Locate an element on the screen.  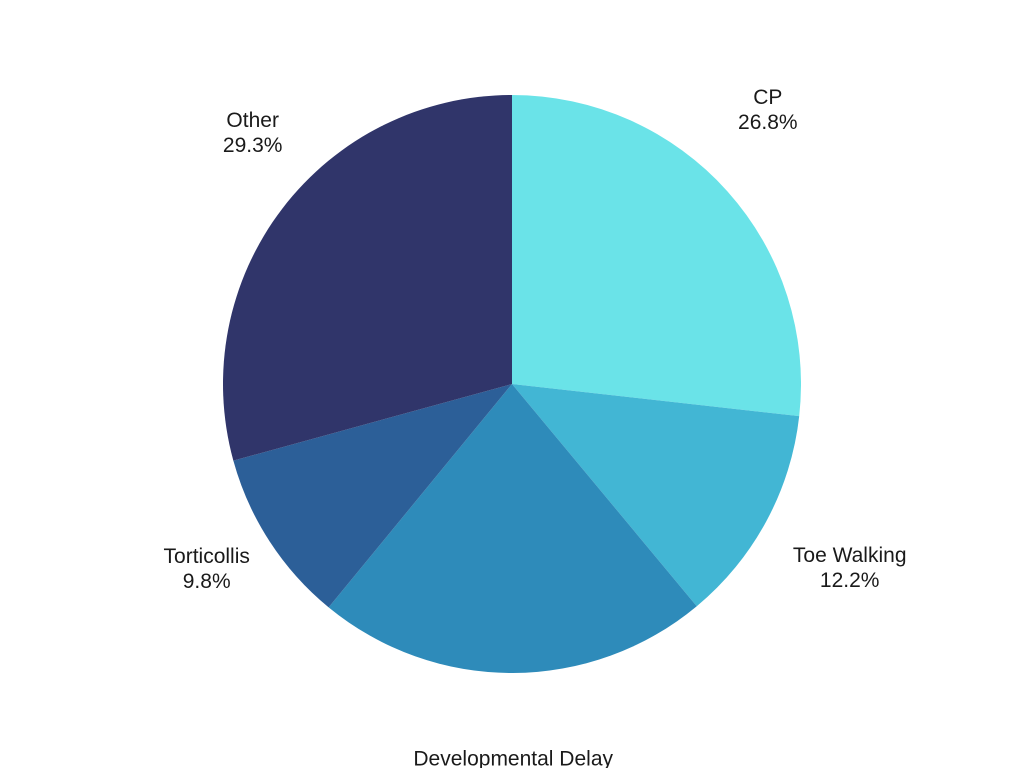
slice-value-cp: 26.8% is located at coordinates (768, 122).